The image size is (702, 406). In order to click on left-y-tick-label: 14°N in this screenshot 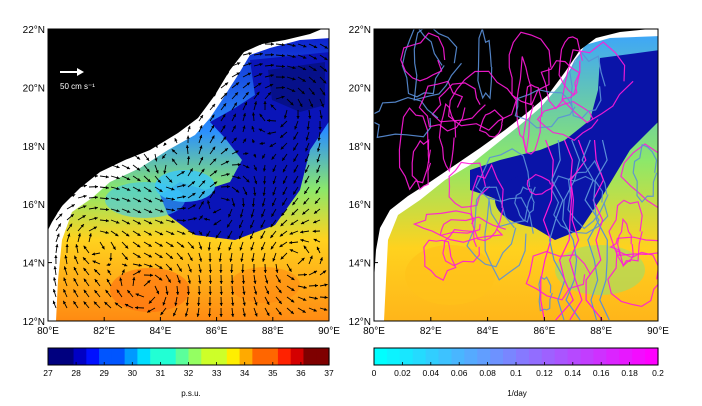, I will do `click(34, 264)`.